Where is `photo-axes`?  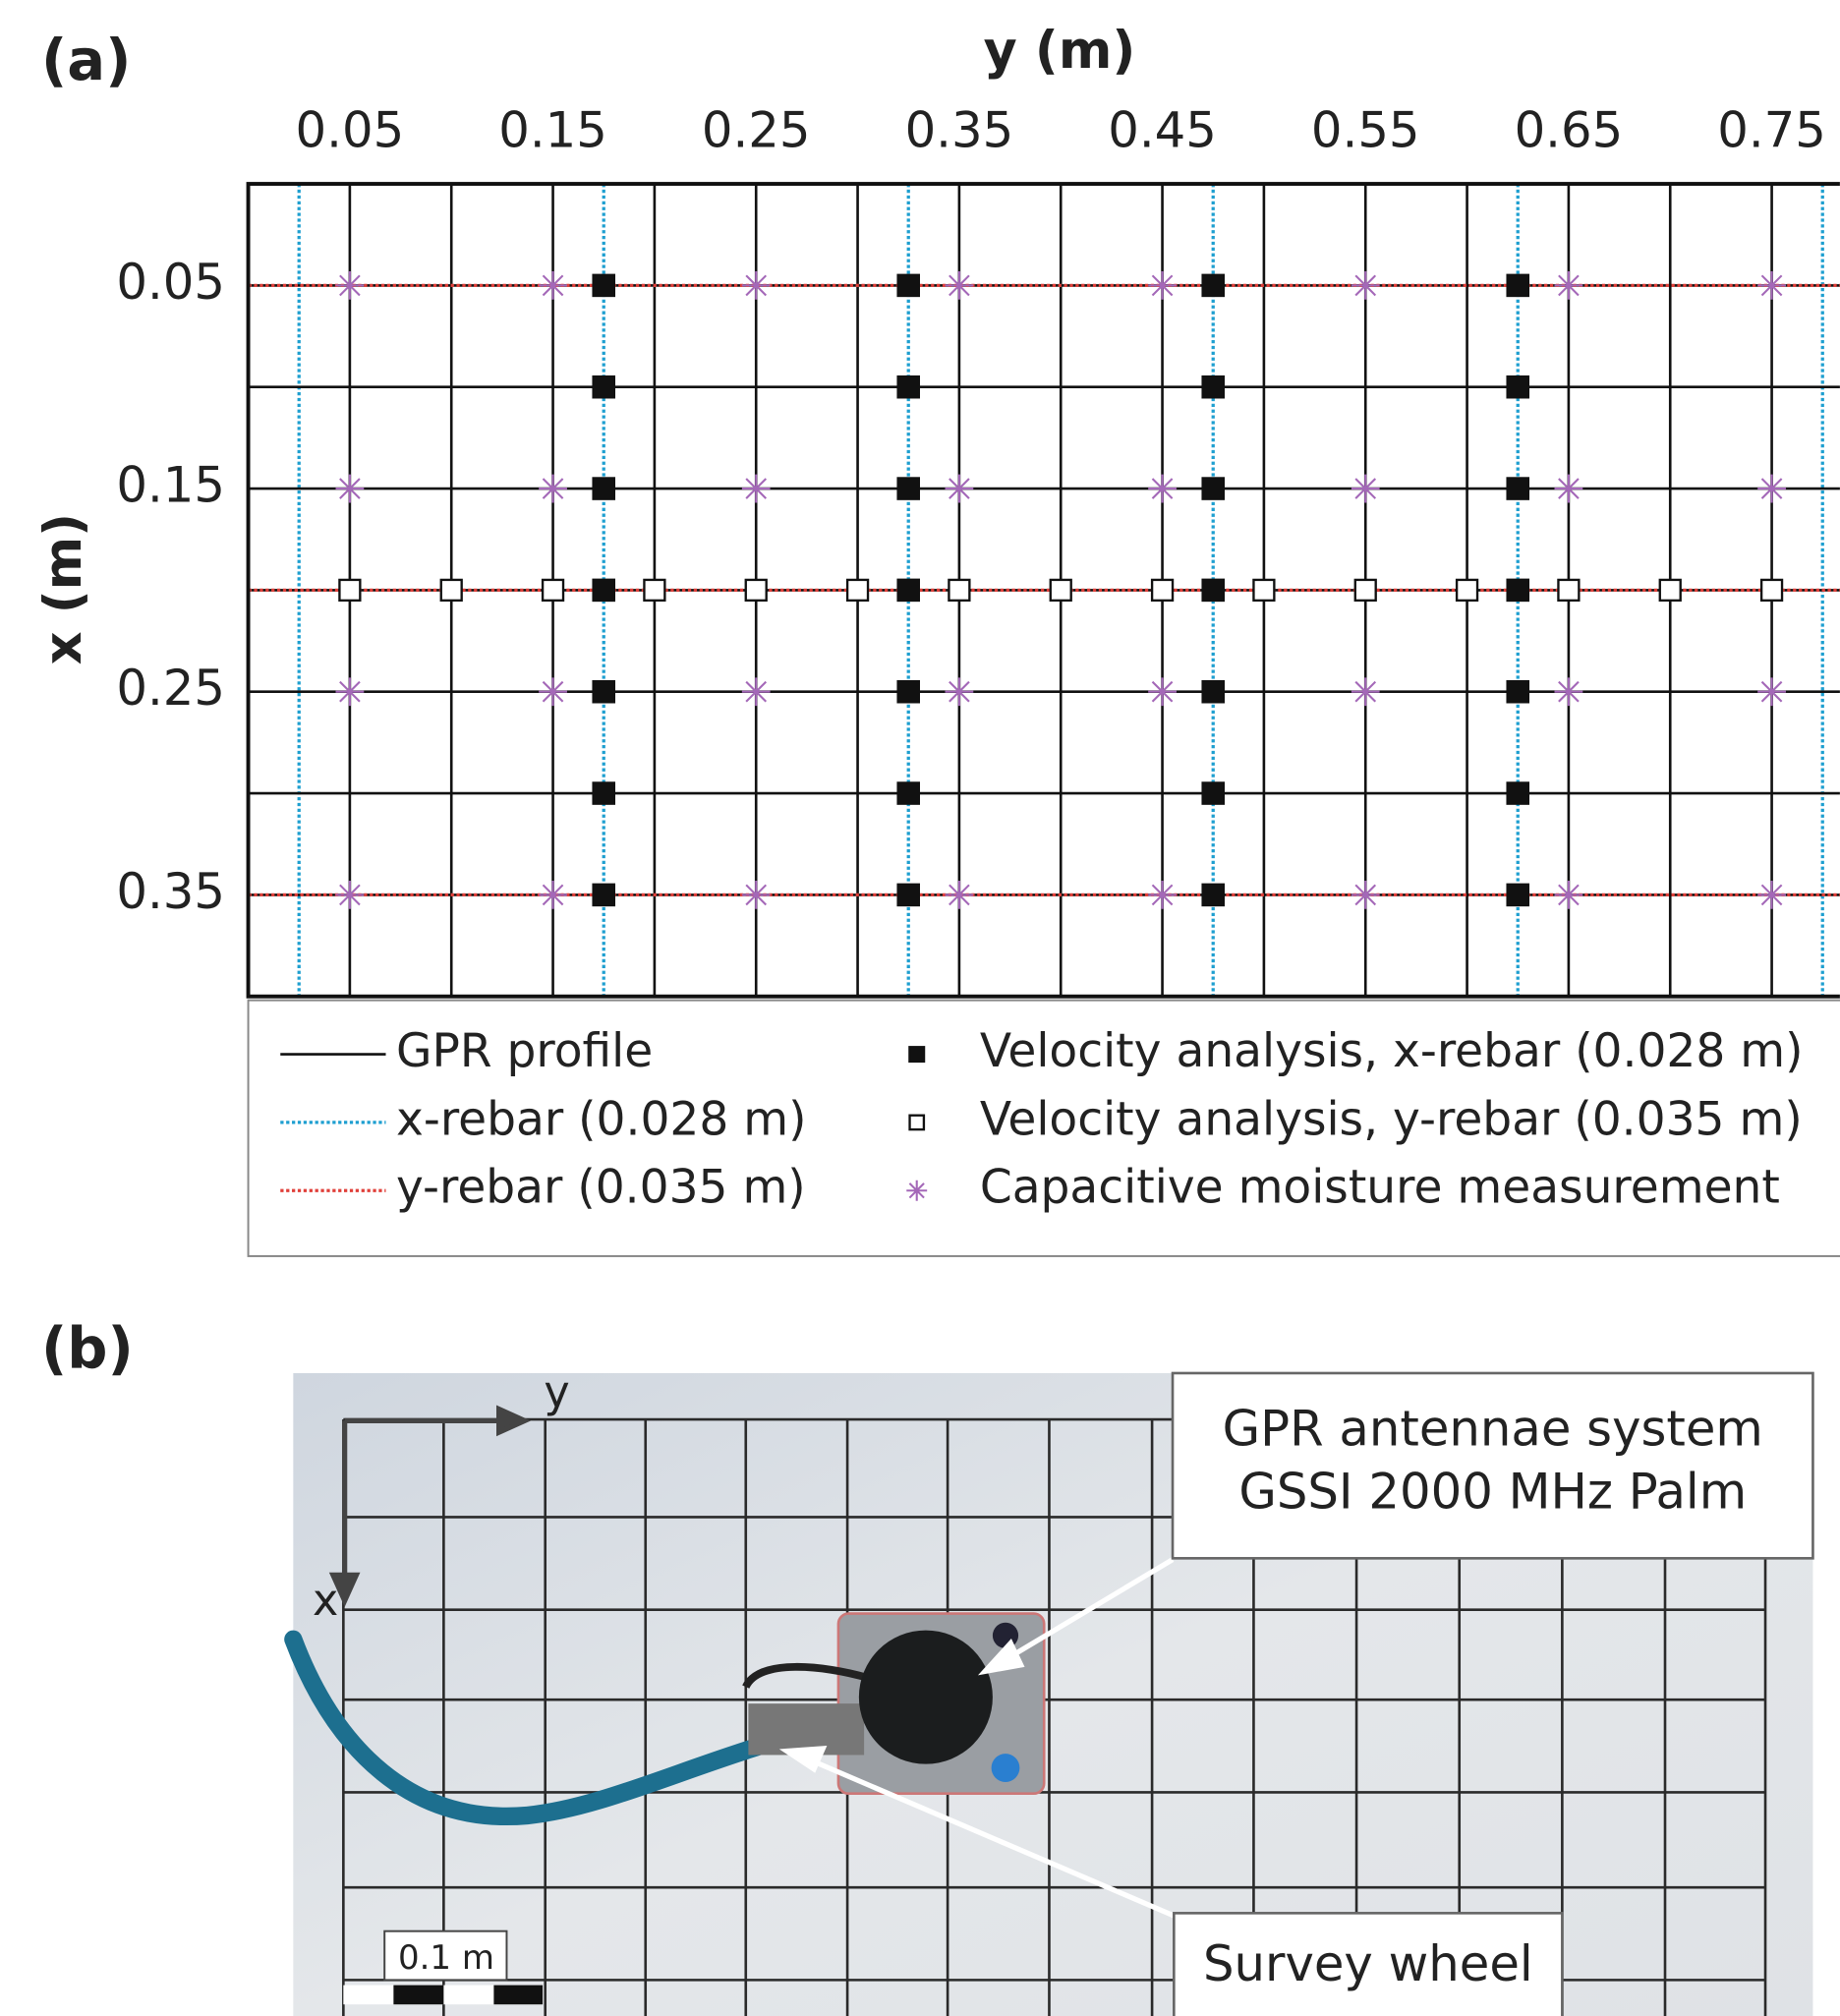
photo-axes is located at coordinates (430, 1506).